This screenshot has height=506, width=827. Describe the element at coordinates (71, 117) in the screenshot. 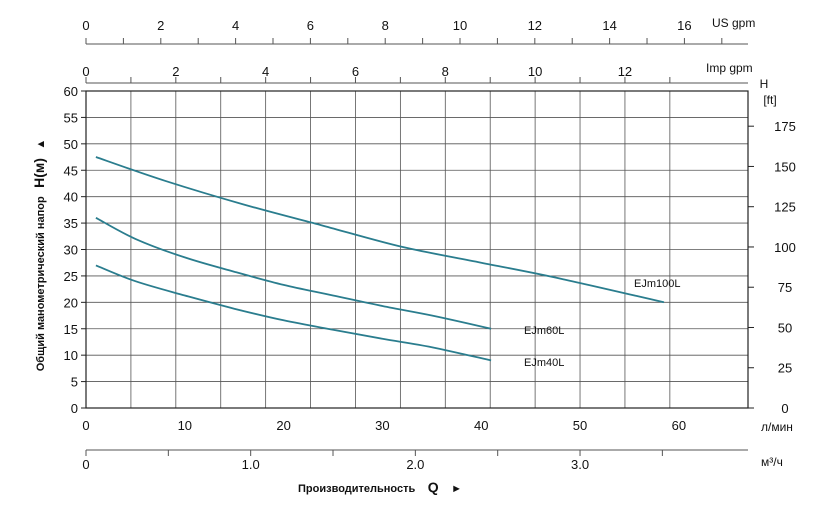

I see `y-axis-m-tick-label: 55` at that location.